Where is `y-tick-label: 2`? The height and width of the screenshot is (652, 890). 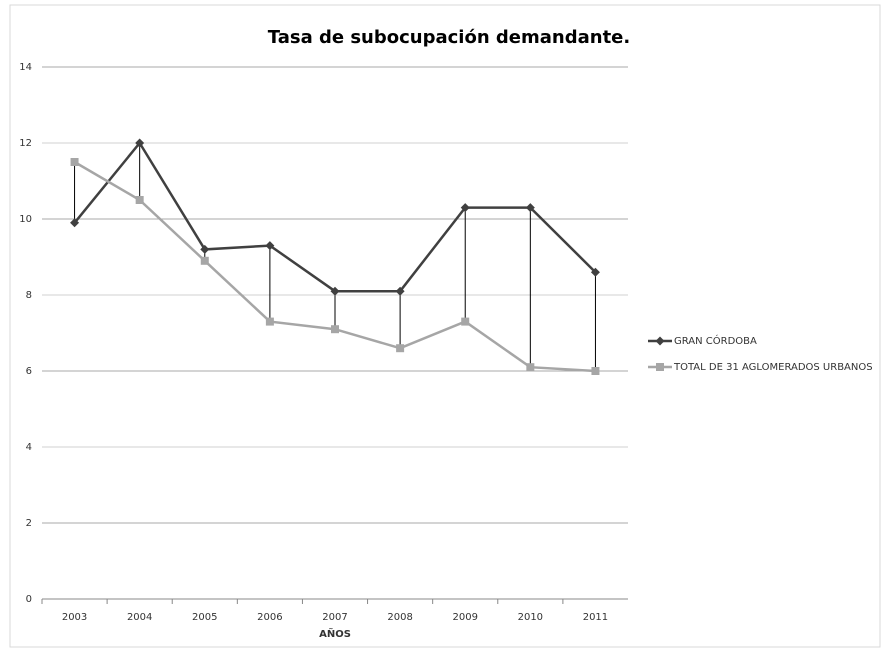 y-tick-label: 2 is located at coordinates (29, 523).